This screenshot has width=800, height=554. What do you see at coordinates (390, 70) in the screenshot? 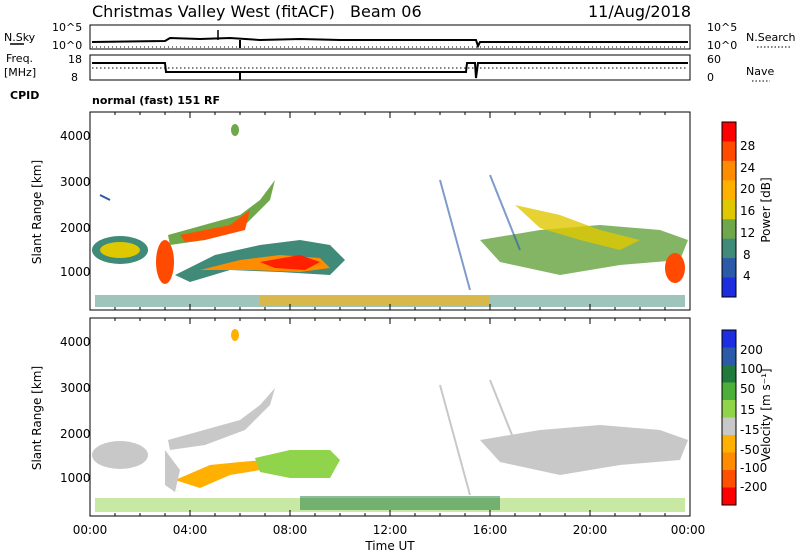
I see `freq-trace` at bounding box center [390, 70].